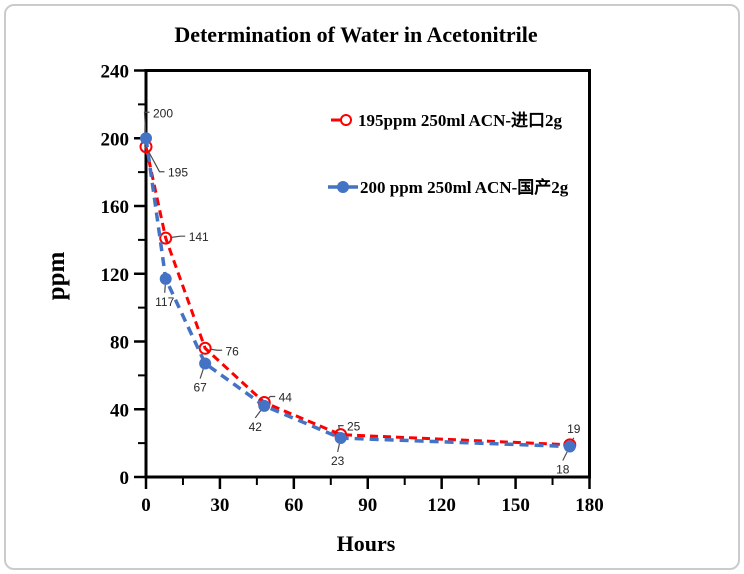 The height and width of the screenshot is (574, 744). Describe the element at coordinates (199, 237) in the screenshot. I see `data-point-label: 141` at that location.